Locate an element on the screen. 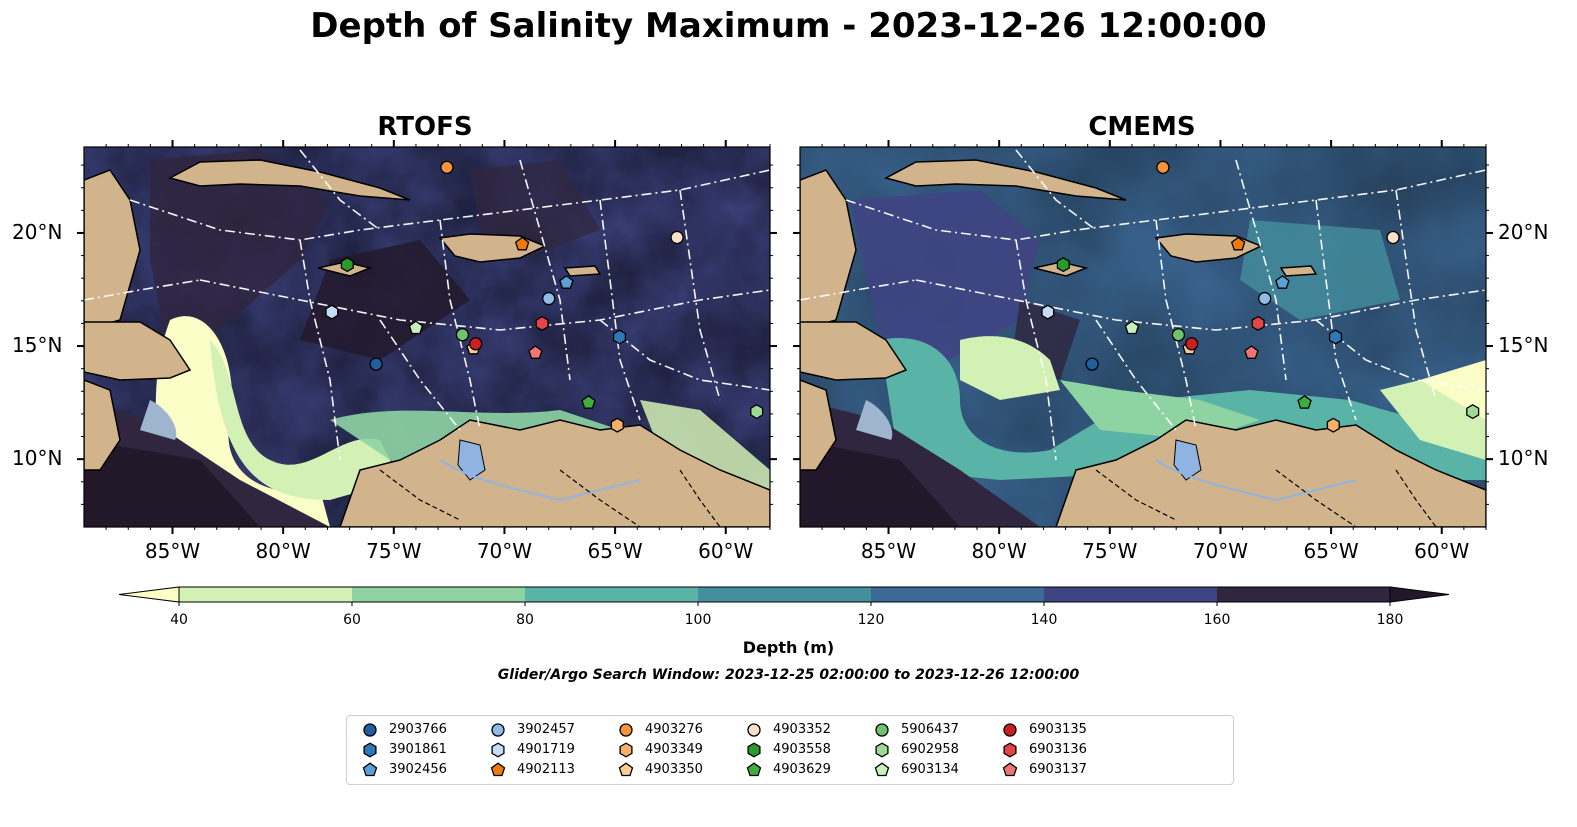 This screenshot has width=1577, height=827. legend-label: 6903134 is located at coordinates (930, 769).